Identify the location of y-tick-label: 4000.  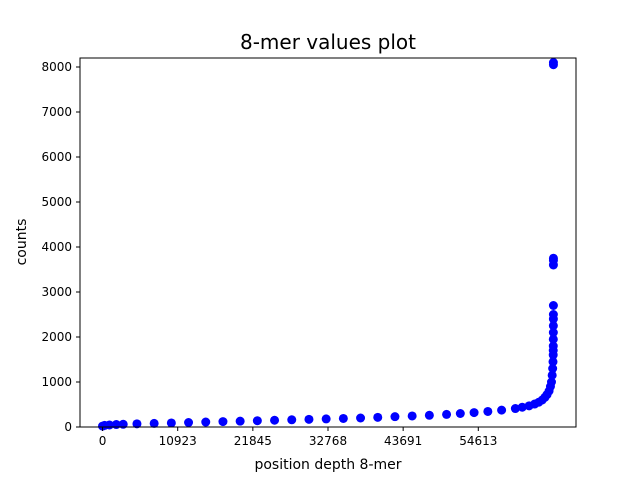
(56, 247).